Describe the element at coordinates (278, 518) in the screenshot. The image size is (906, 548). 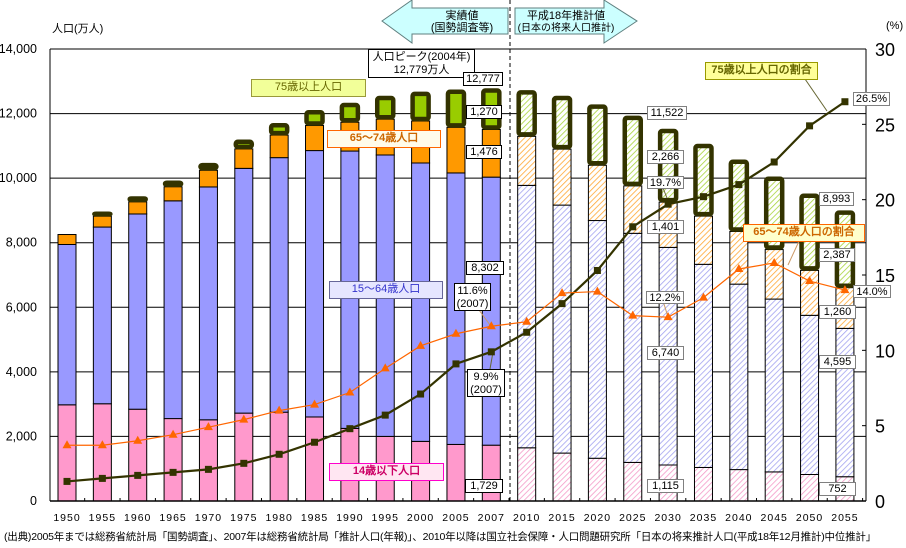
I see `x-tick-label: 1980` at that location.